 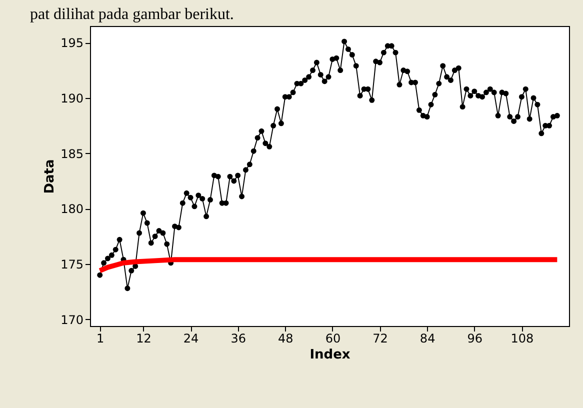 I want to click on y-tick-label: 190, so click(x=72, y=98).